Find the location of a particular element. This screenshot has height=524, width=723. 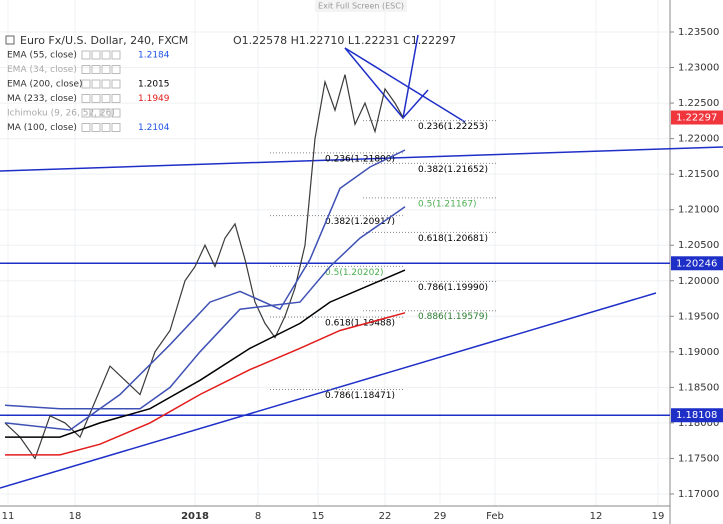

price-label: 1.20246 is located at coordinates (696, 263).